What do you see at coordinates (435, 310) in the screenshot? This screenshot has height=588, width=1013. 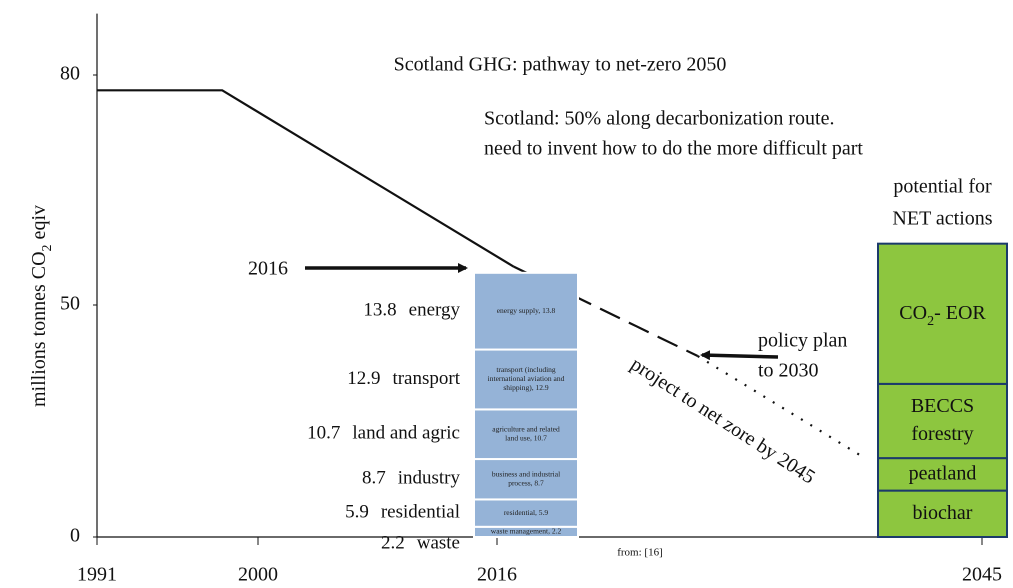 I see `segment-name: energy` at bounding box center [435, 310].